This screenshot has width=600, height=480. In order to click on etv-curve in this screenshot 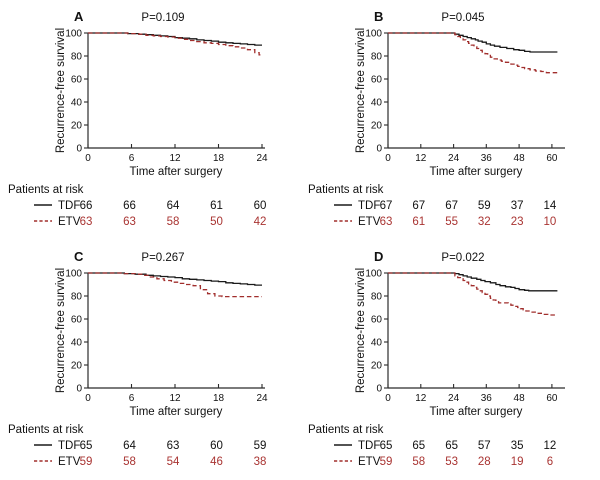, I will do `click(175, 44)`.